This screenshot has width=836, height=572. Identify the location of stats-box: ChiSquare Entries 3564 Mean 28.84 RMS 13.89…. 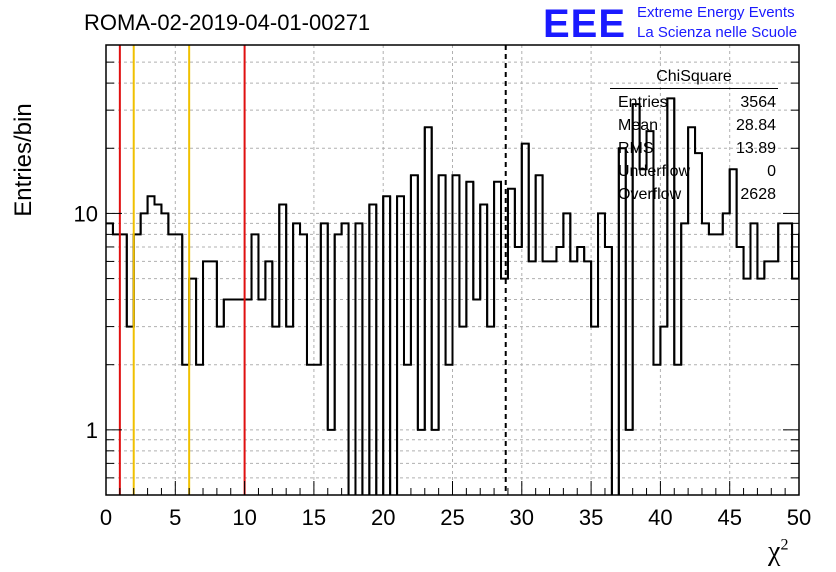
(694, 137).